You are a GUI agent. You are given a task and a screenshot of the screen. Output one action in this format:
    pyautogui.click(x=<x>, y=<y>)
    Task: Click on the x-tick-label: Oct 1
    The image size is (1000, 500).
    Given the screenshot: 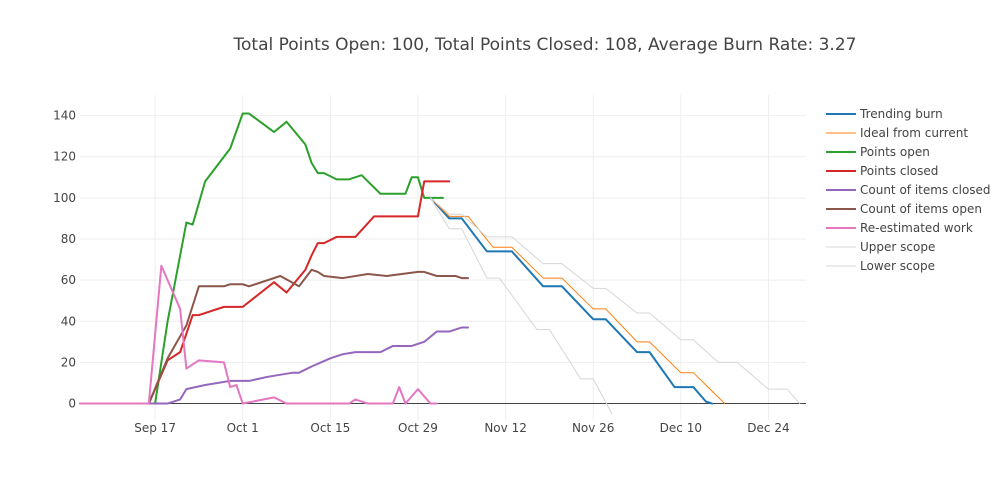 What is the action you would take?
    pyautogui.click(x=243, y=428)
    